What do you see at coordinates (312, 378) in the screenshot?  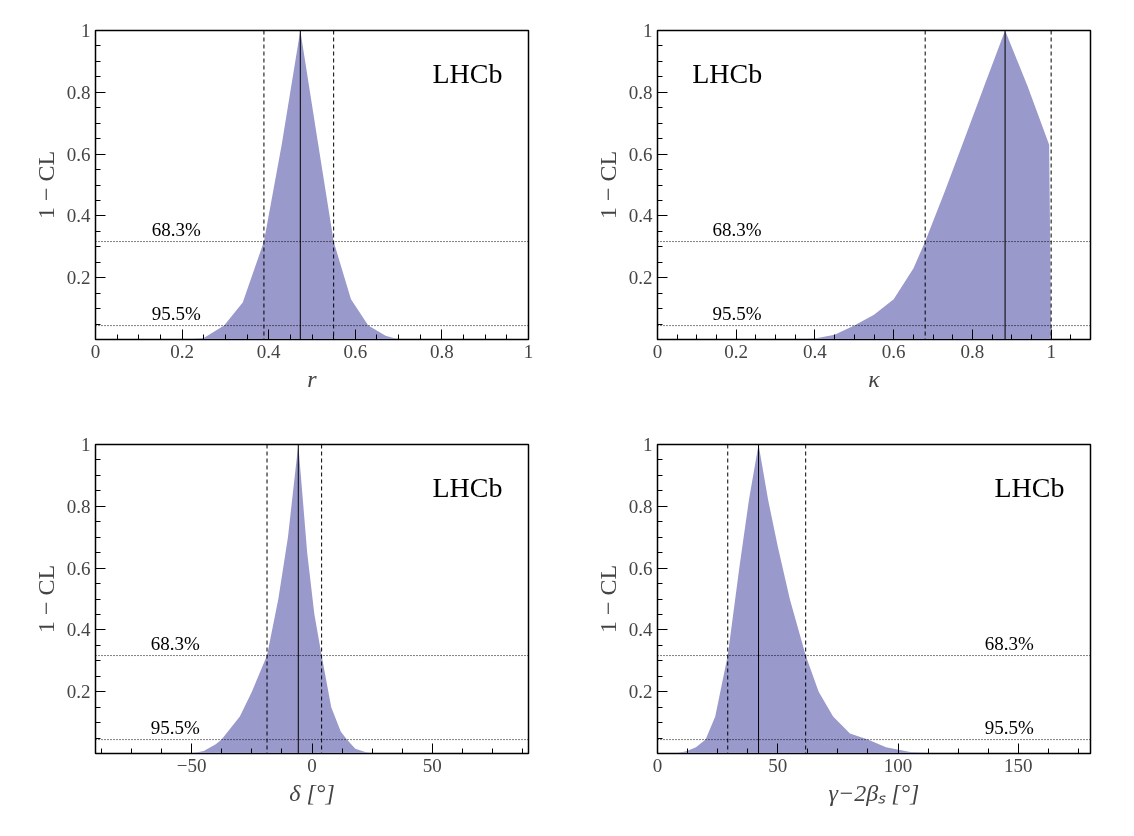 I see `x-axis-title: r` at bounding box center [312, 378].